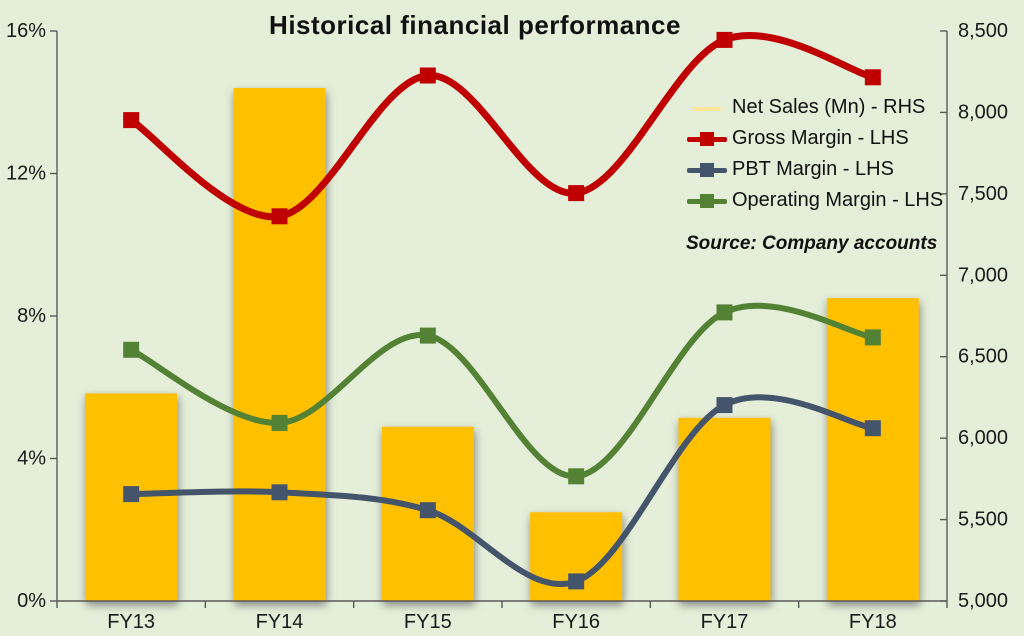  I want to click on chart-title: Historical financial performance, so click(475, 25).